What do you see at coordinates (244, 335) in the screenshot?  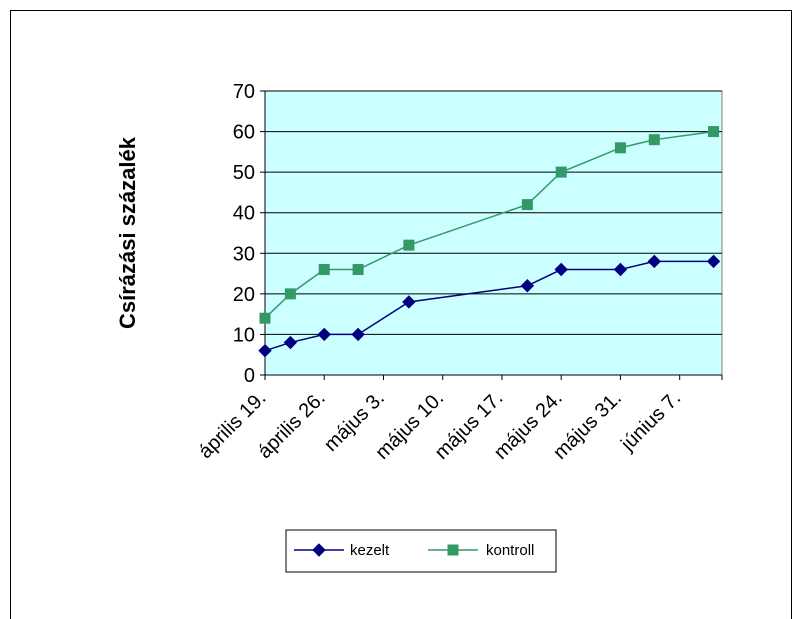 I see `y-tick-label: 10` at bounding box center [244, 335].